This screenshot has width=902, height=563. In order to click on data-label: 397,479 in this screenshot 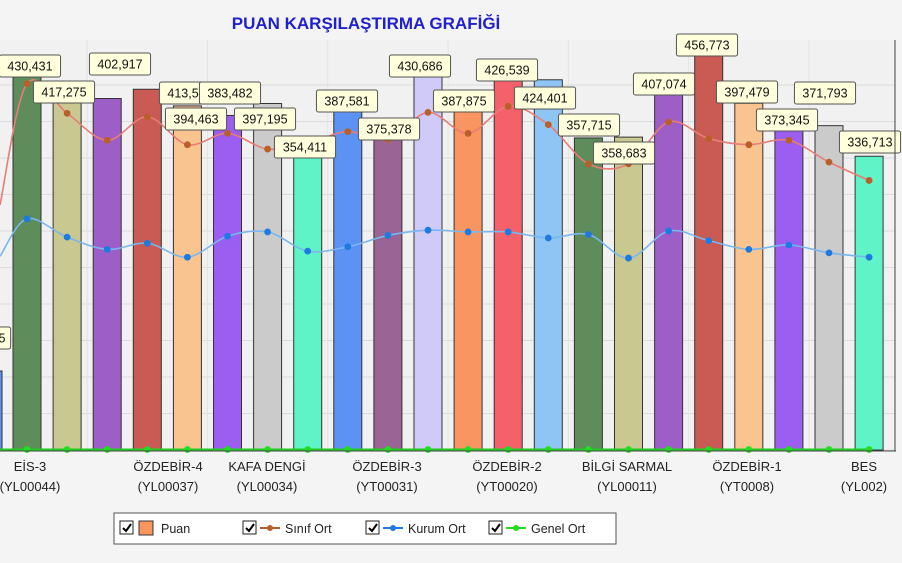, I will do `click(747, 92)`.